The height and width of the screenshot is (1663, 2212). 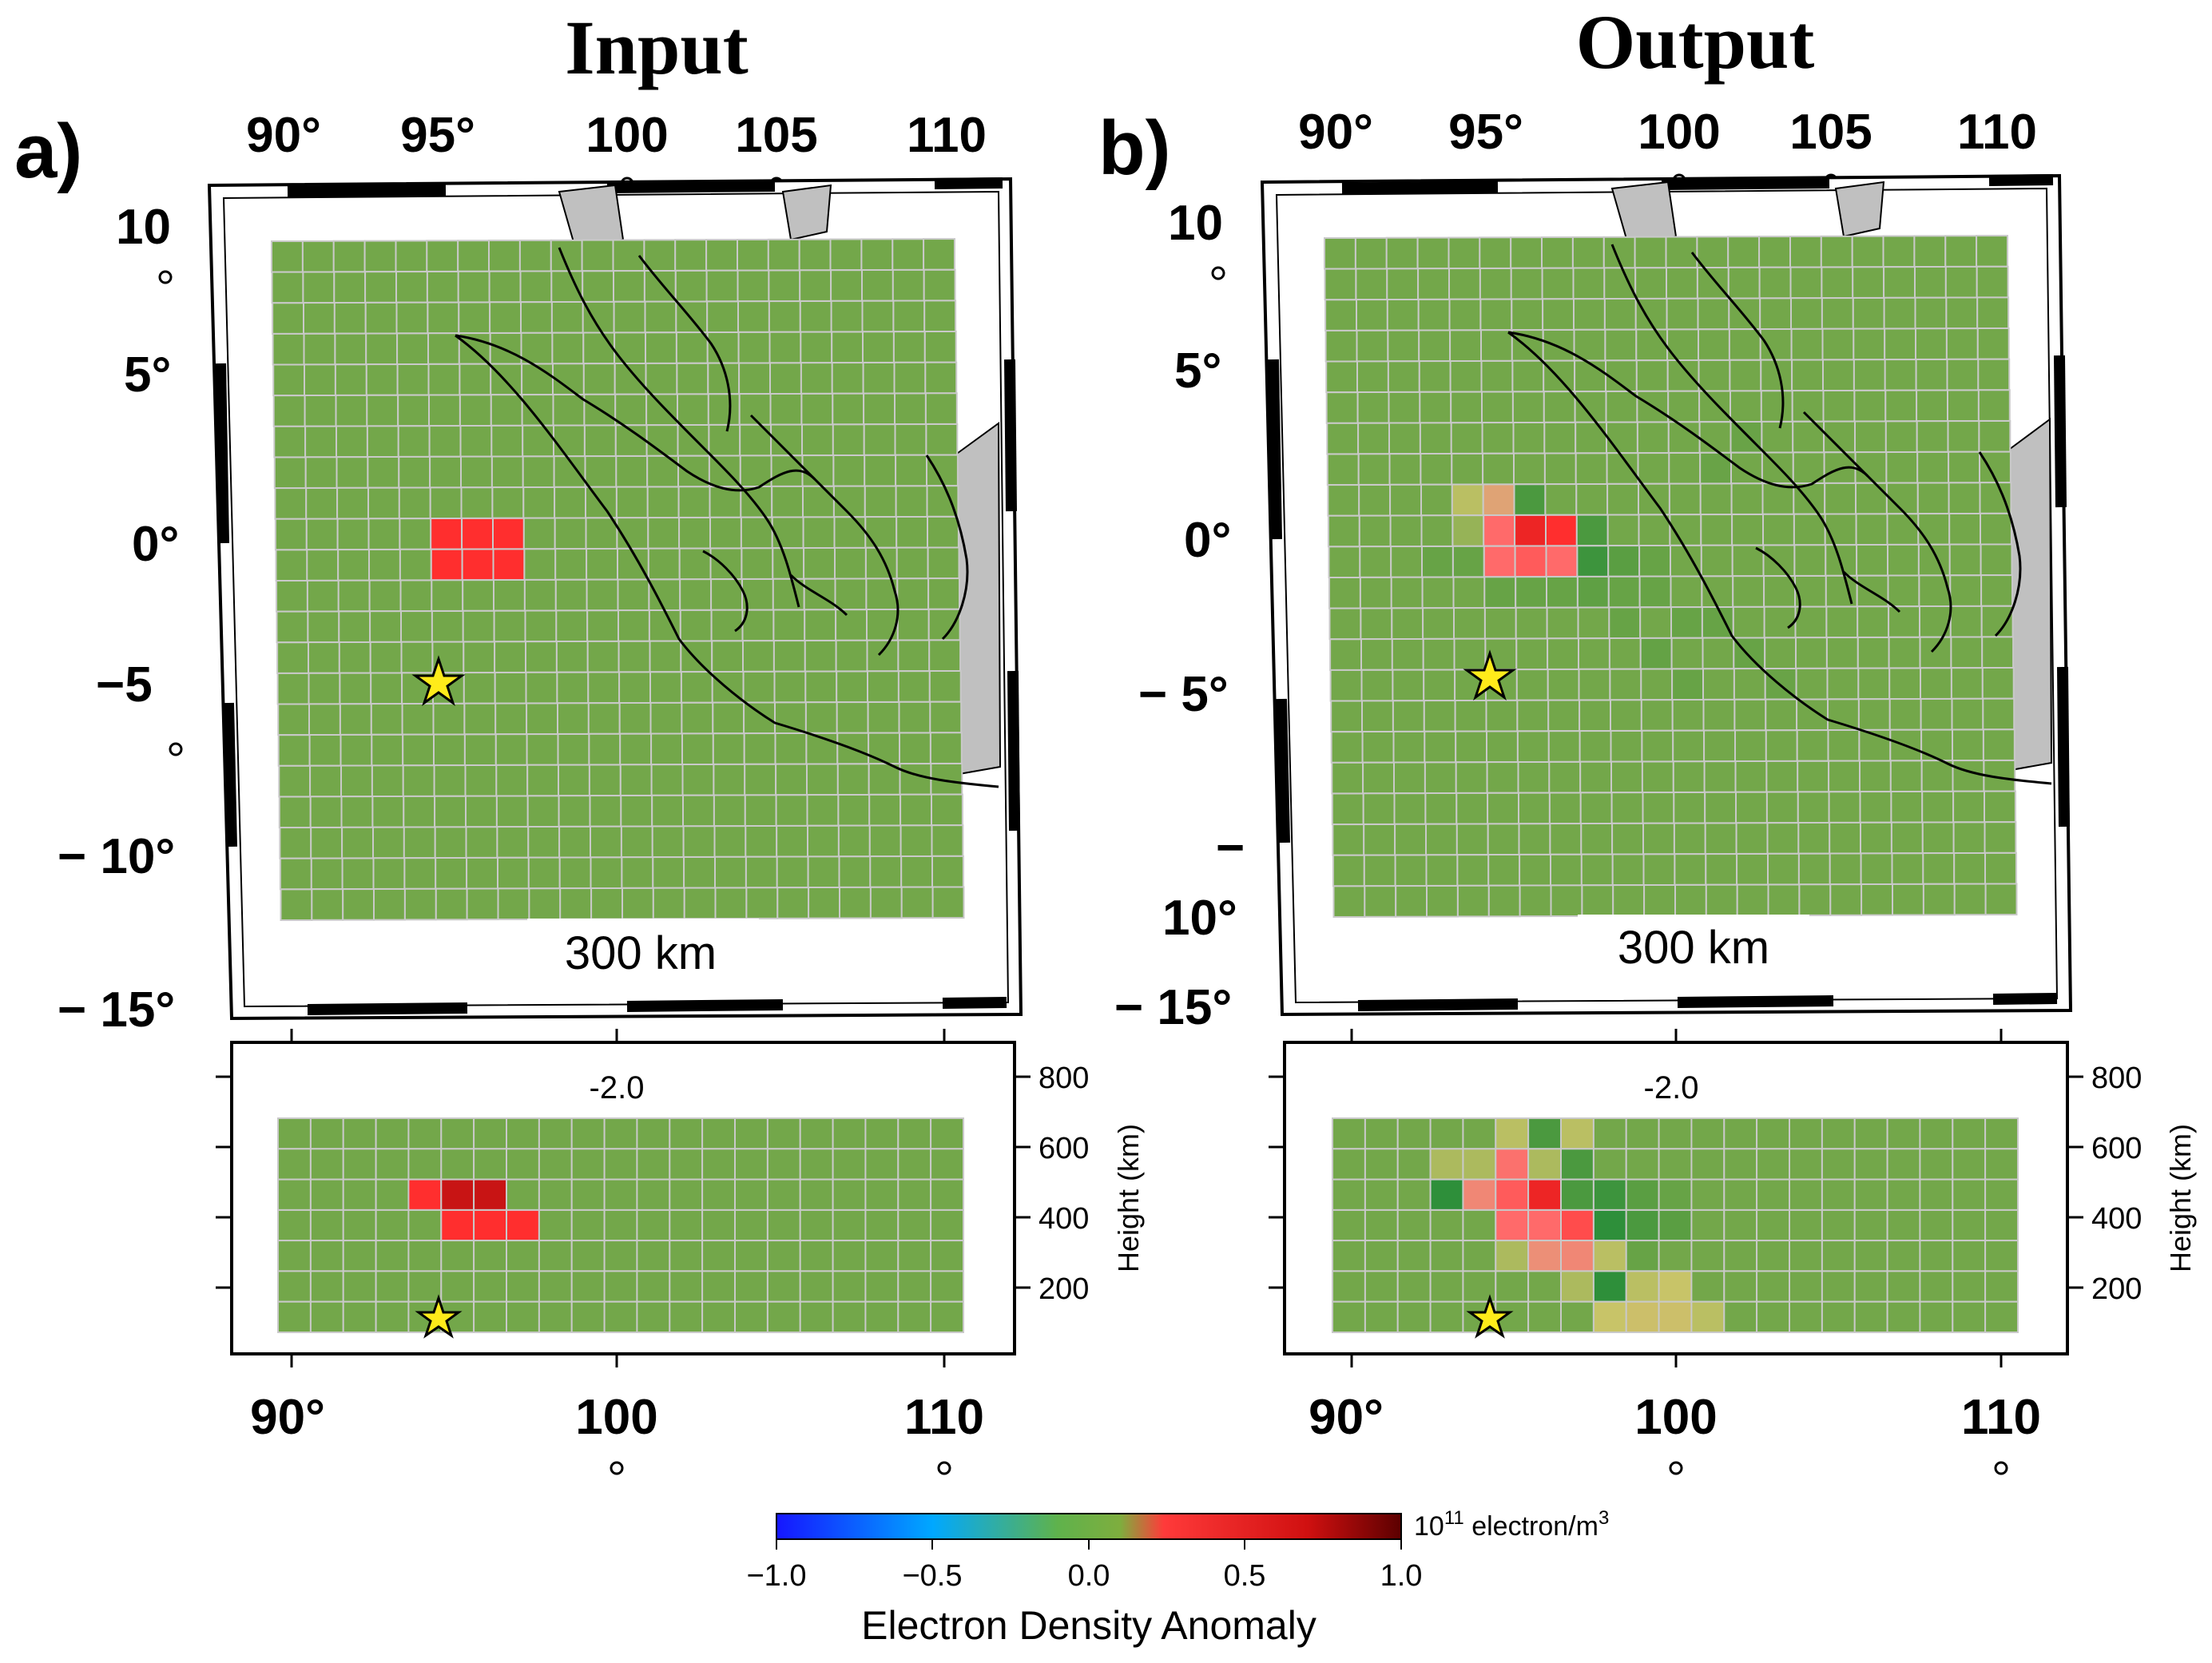 I want to click on section-label: -2.0, so click(x=617, y=1087).